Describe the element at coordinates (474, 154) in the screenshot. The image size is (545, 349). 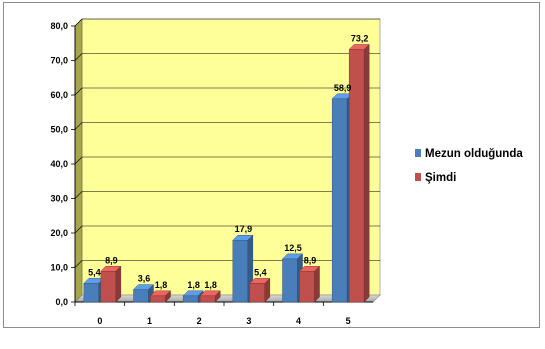
I see `legend-label-mezun: Mezun olduğunda` at that location.